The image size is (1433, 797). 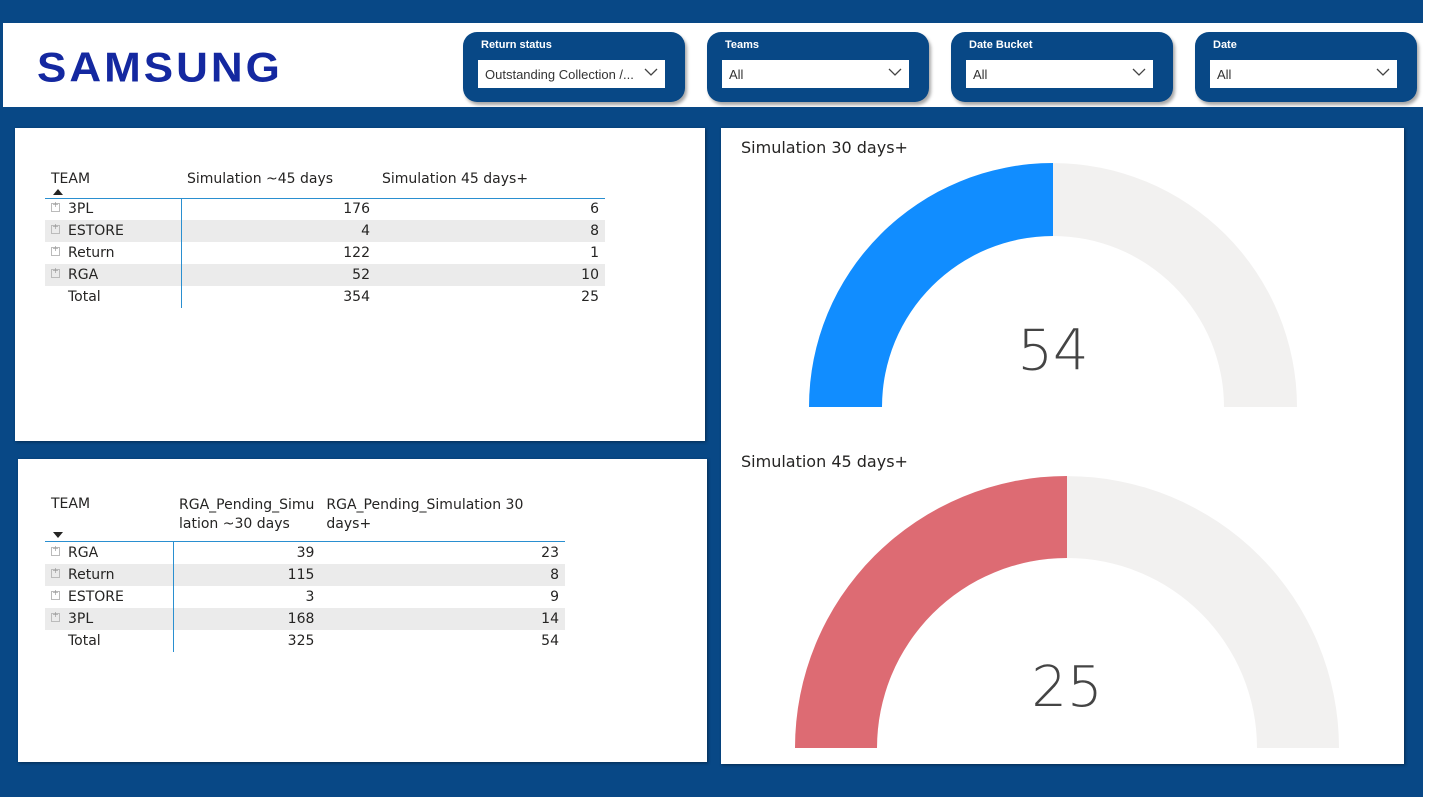 I want to click on value-cell: 8, so click(x=490, y=231).